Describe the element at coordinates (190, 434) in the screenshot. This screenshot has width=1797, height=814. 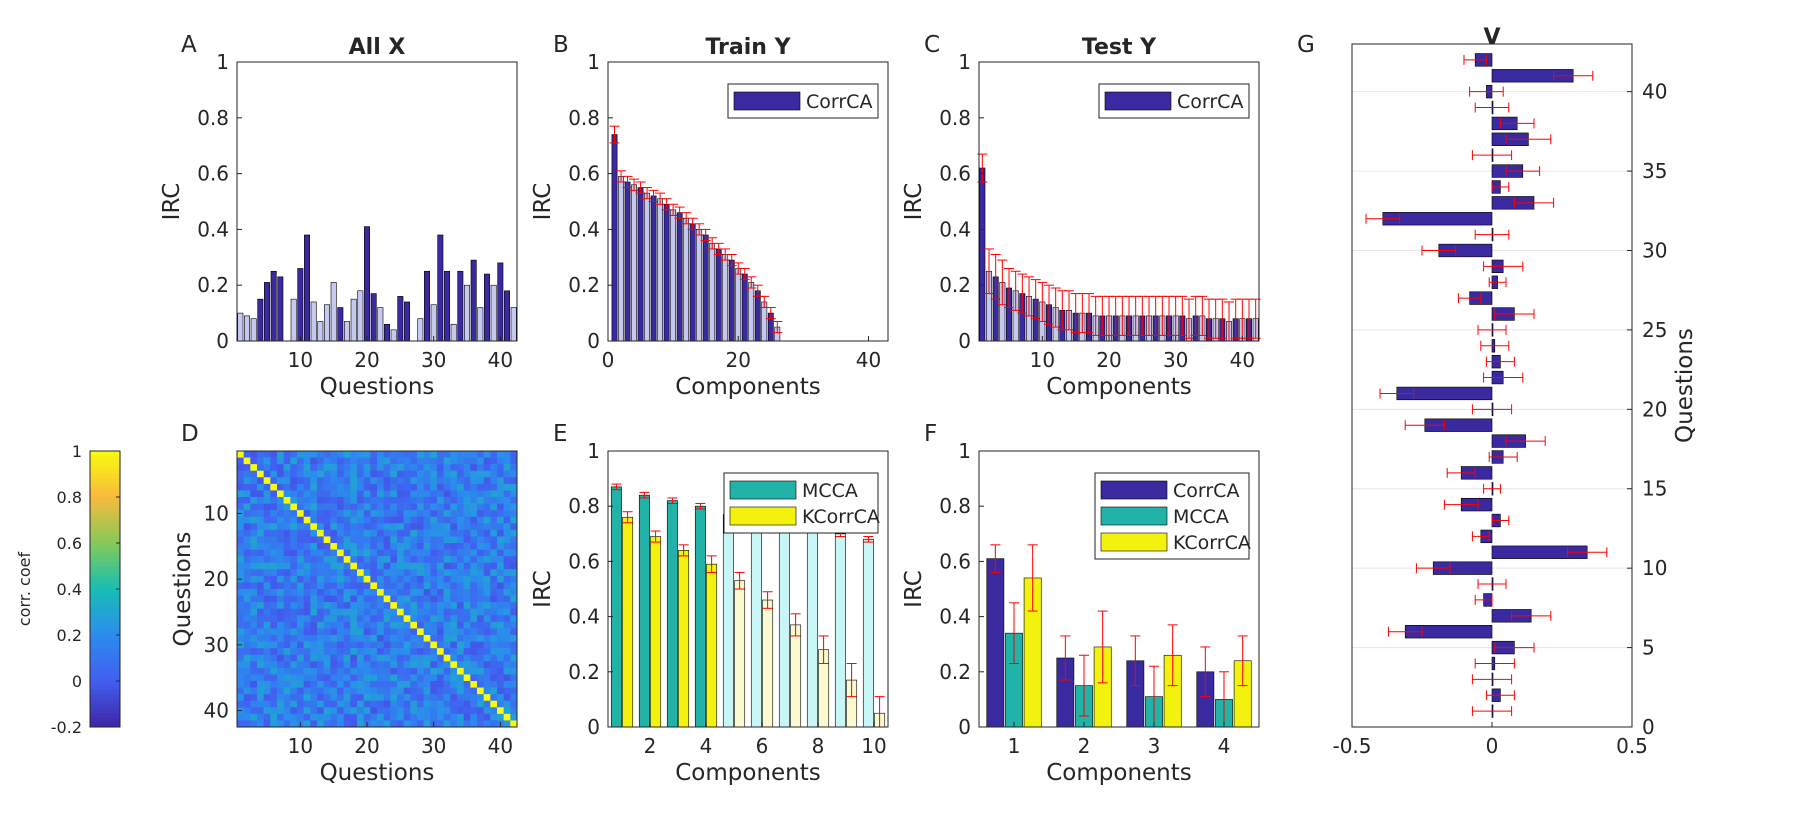
I see `panel-letter-d: D` at that location.